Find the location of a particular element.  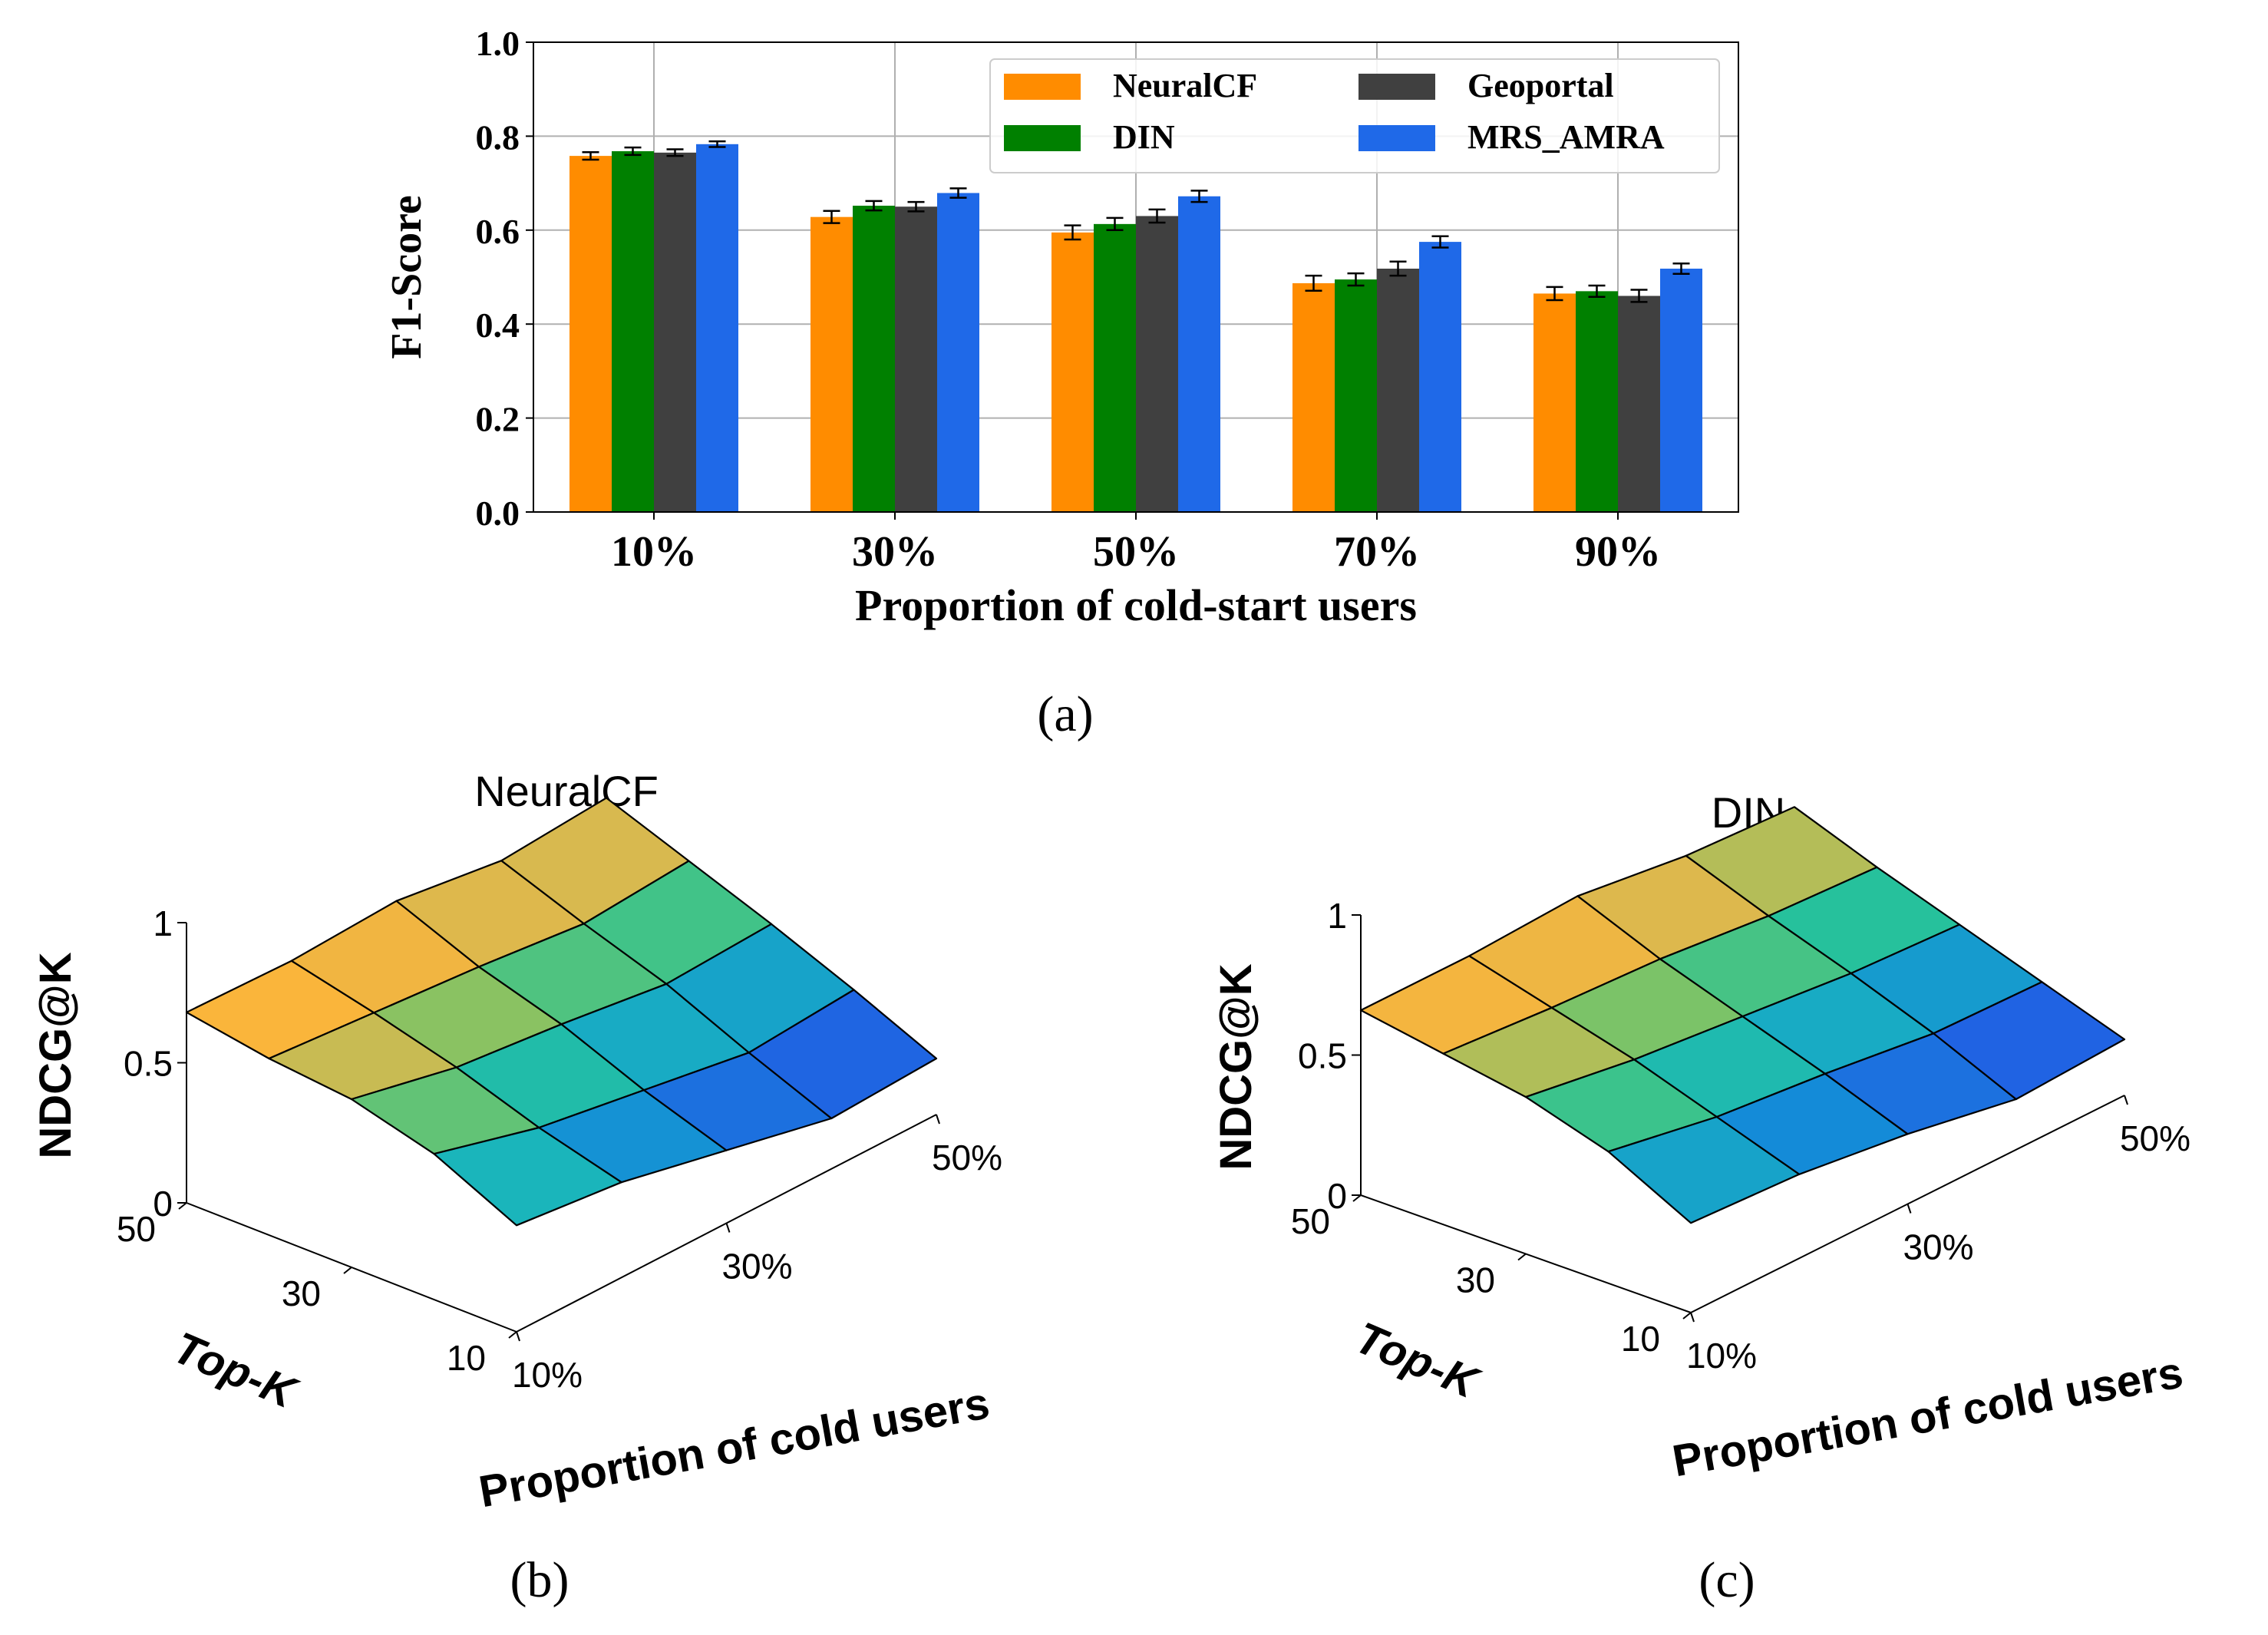

bar-mrs-amra-70pct is located at coordinates (1440, 377).